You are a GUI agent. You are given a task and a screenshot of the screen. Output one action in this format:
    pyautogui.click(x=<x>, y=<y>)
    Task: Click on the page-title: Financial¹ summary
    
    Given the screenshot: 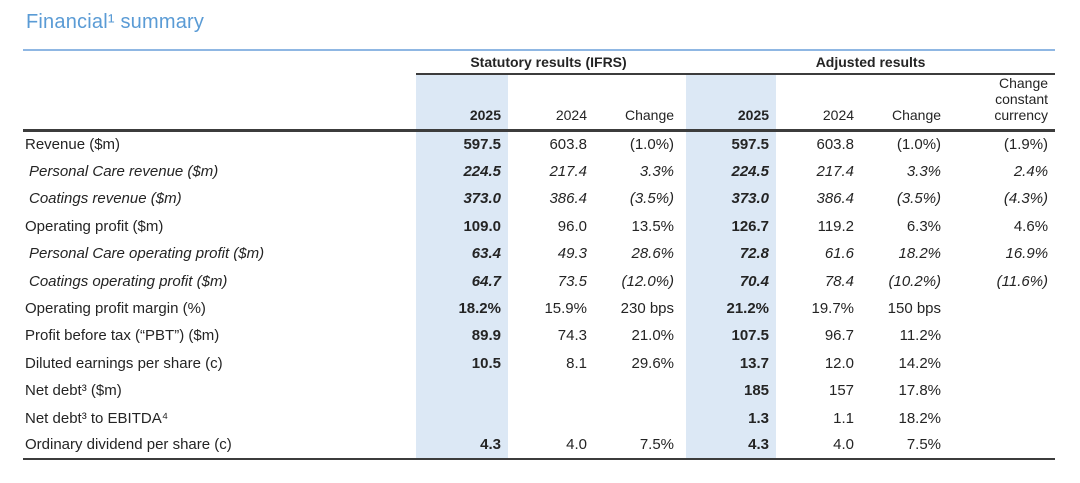 What is the action you would take?
    pyautogui.click(x=115, y=22)
    